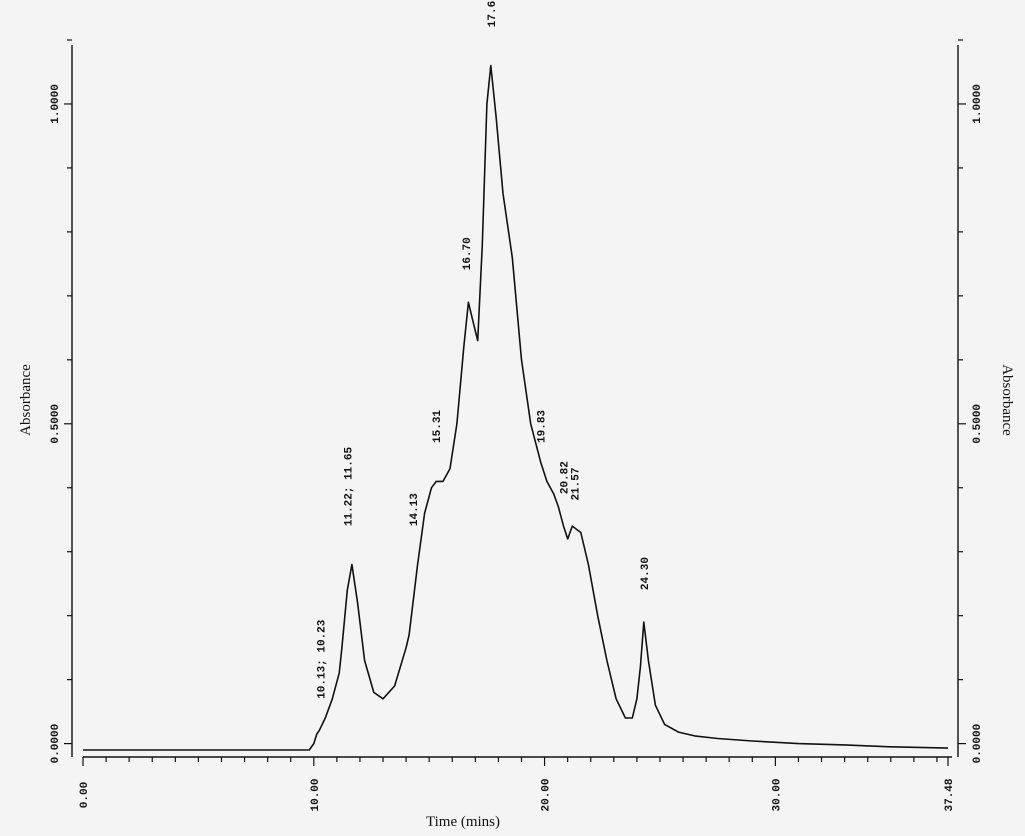 The width and height of the screenshot is (1025, 836). Describe the element at coordinates (438, 426) in the screenshot. I see `peak-label: 15.31` at that location.